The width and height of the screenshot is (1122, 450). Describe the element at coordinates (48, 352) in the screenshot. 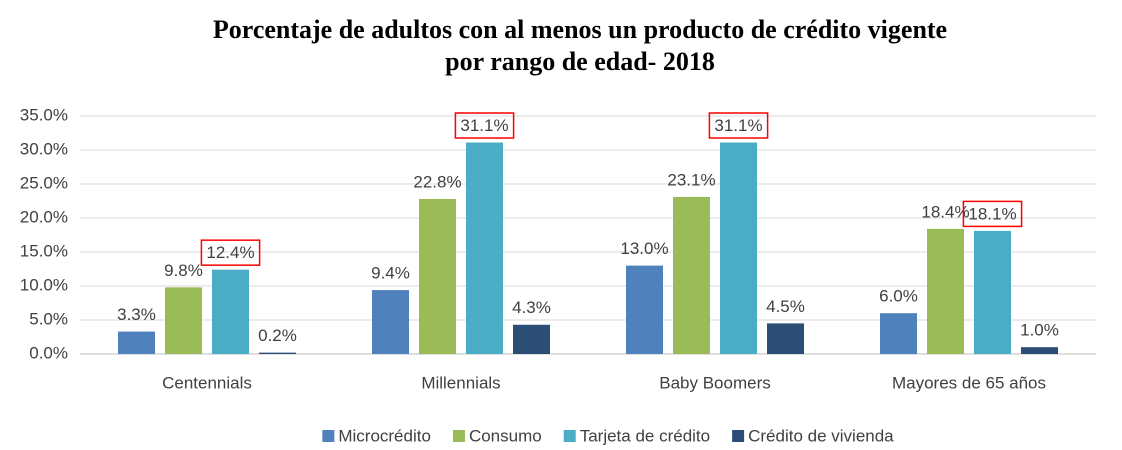

I see `y-tick-label: 0.0%` at that location.